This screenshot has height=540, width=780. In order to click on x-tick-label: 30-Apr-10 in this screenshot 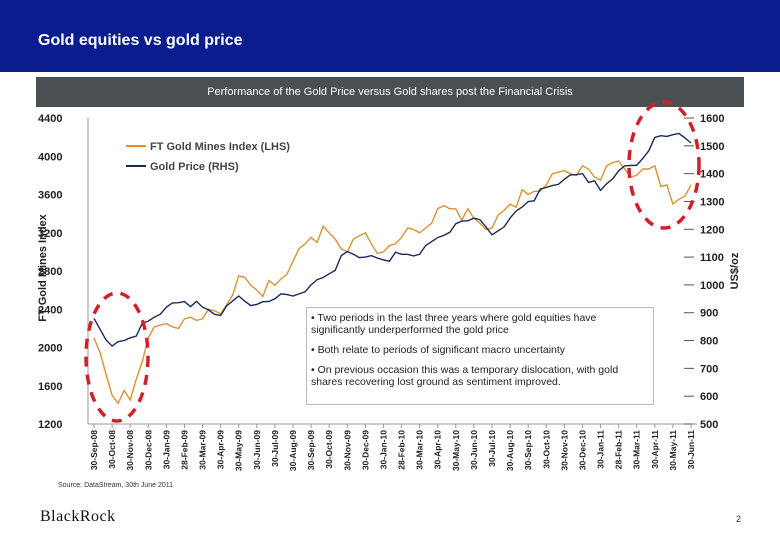, I will do `click(438, 449)`.